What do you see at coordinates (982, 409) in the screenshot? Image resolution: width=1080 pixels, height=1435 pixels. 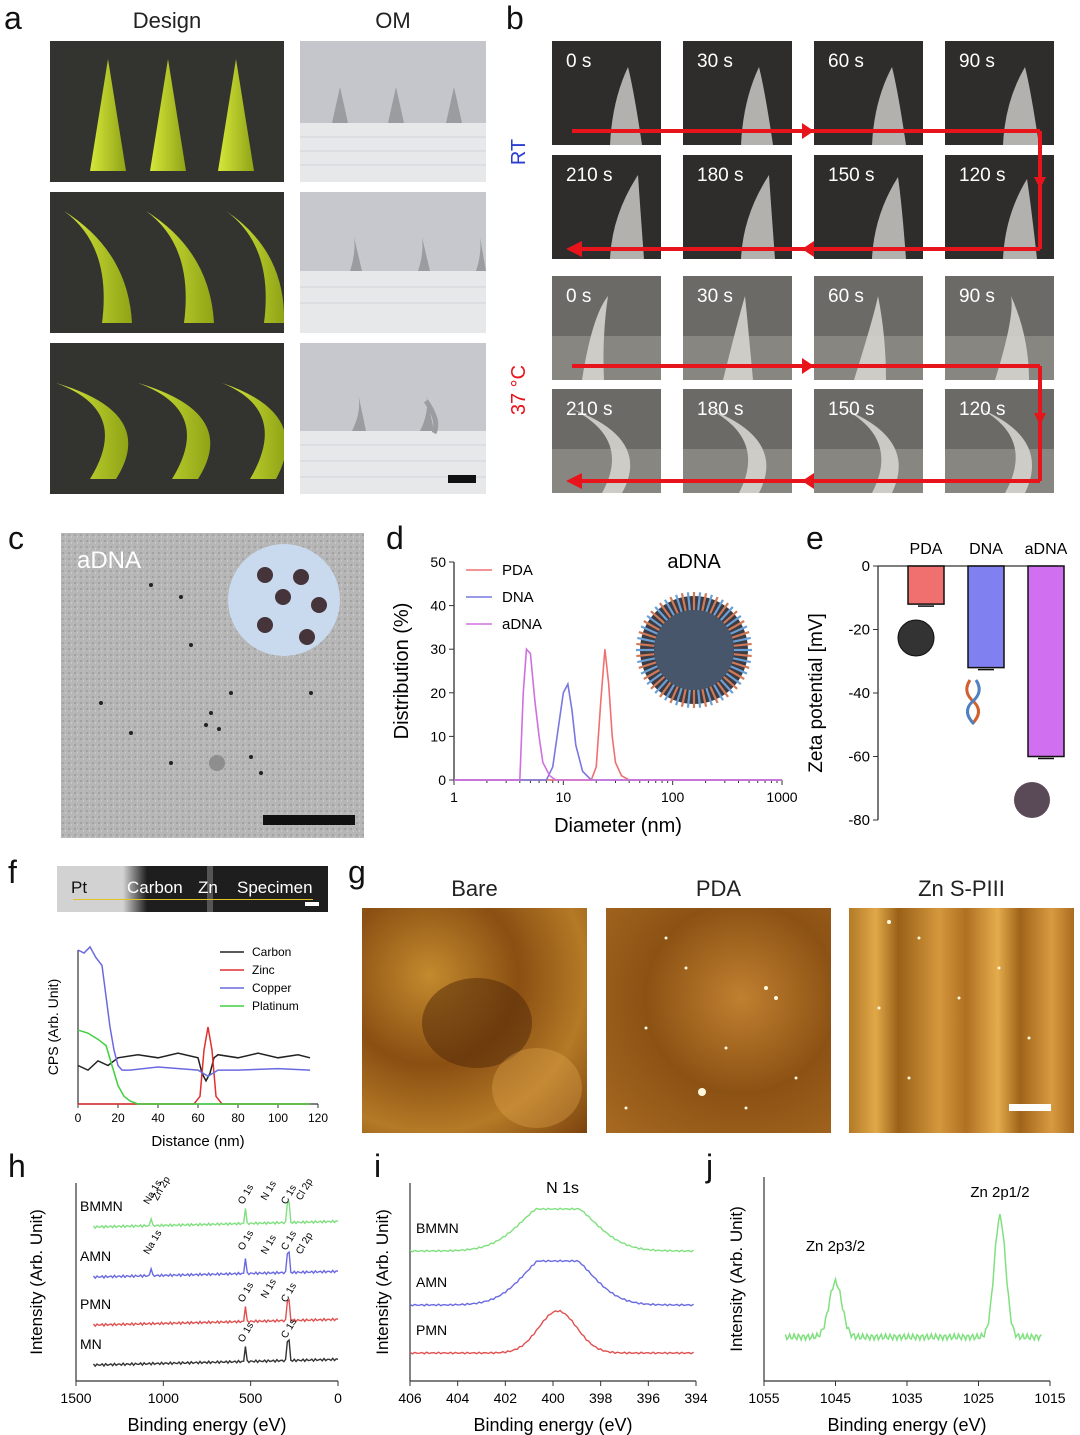 I see `temp-frame-time: 120 s` at bounding box center [982, 409].